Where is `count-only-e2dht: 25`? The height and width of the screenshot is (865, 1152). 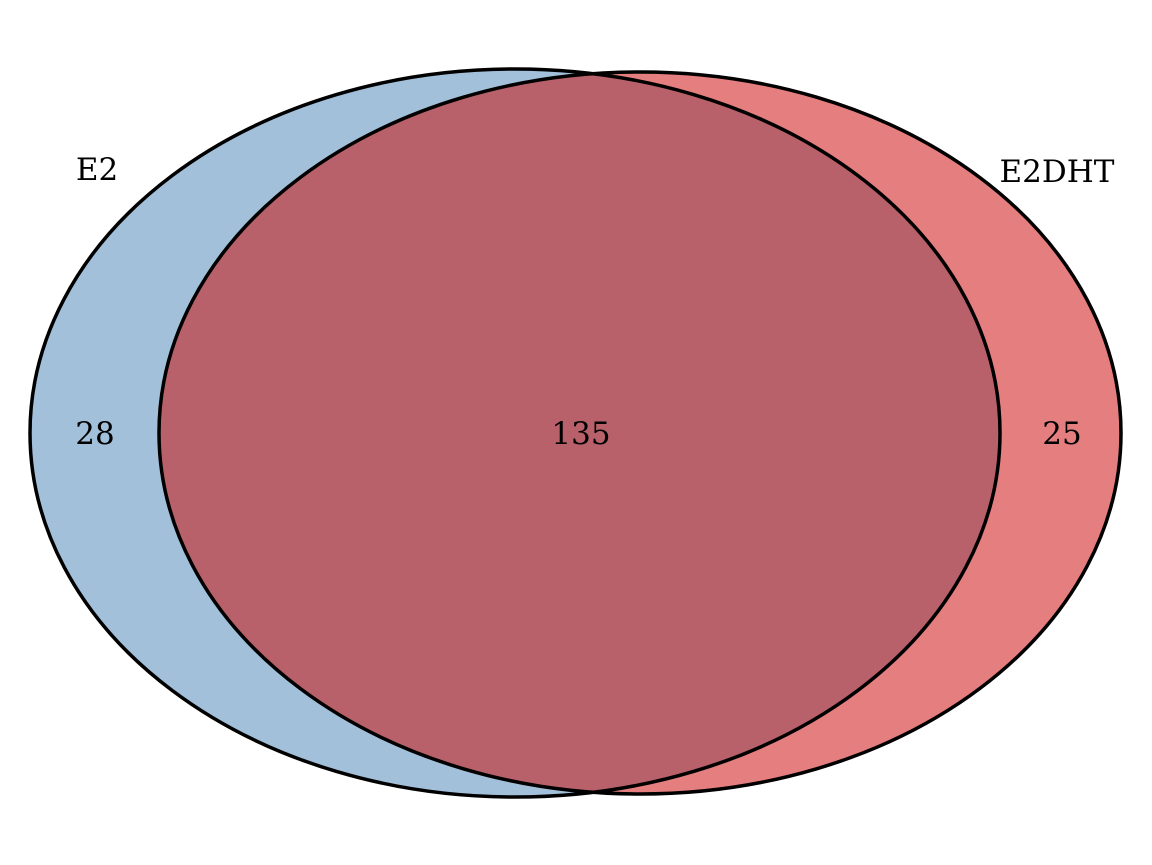
count-only-e2dht: 25 is located at coordinates (1061, 434).